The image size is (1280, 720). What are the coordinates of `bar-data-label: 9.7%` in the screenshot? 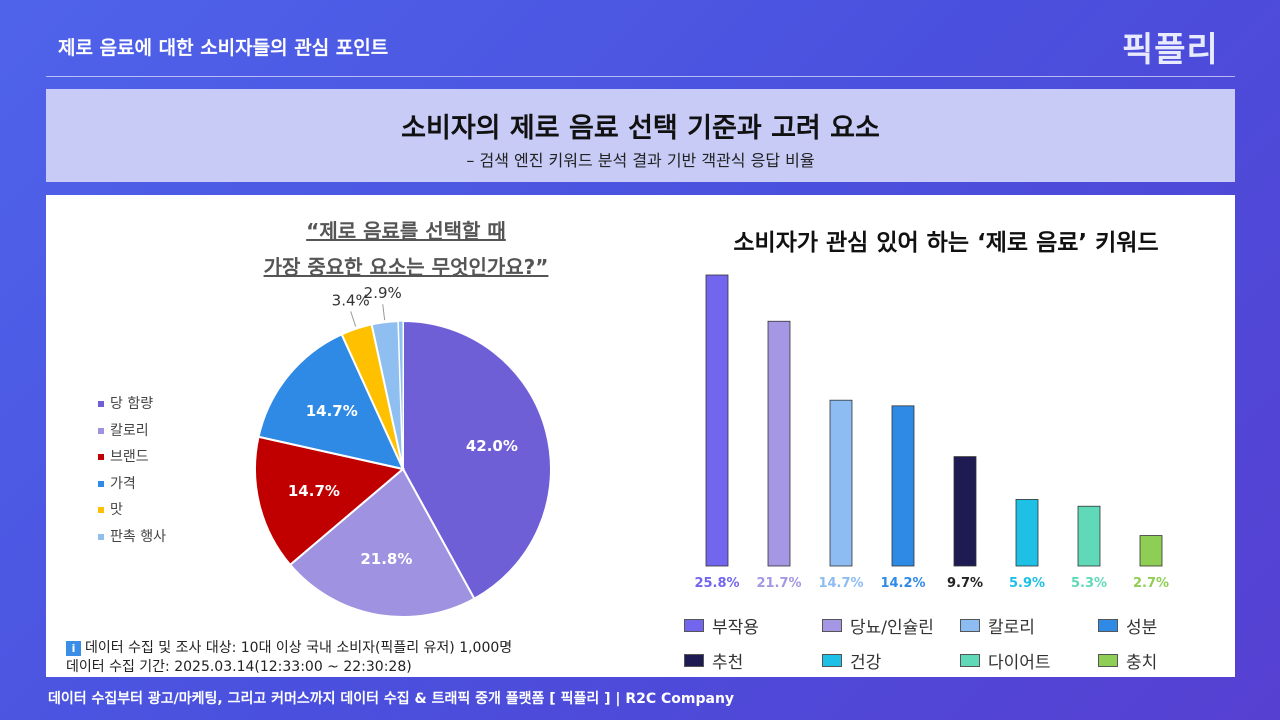 It's located at (965, 583).